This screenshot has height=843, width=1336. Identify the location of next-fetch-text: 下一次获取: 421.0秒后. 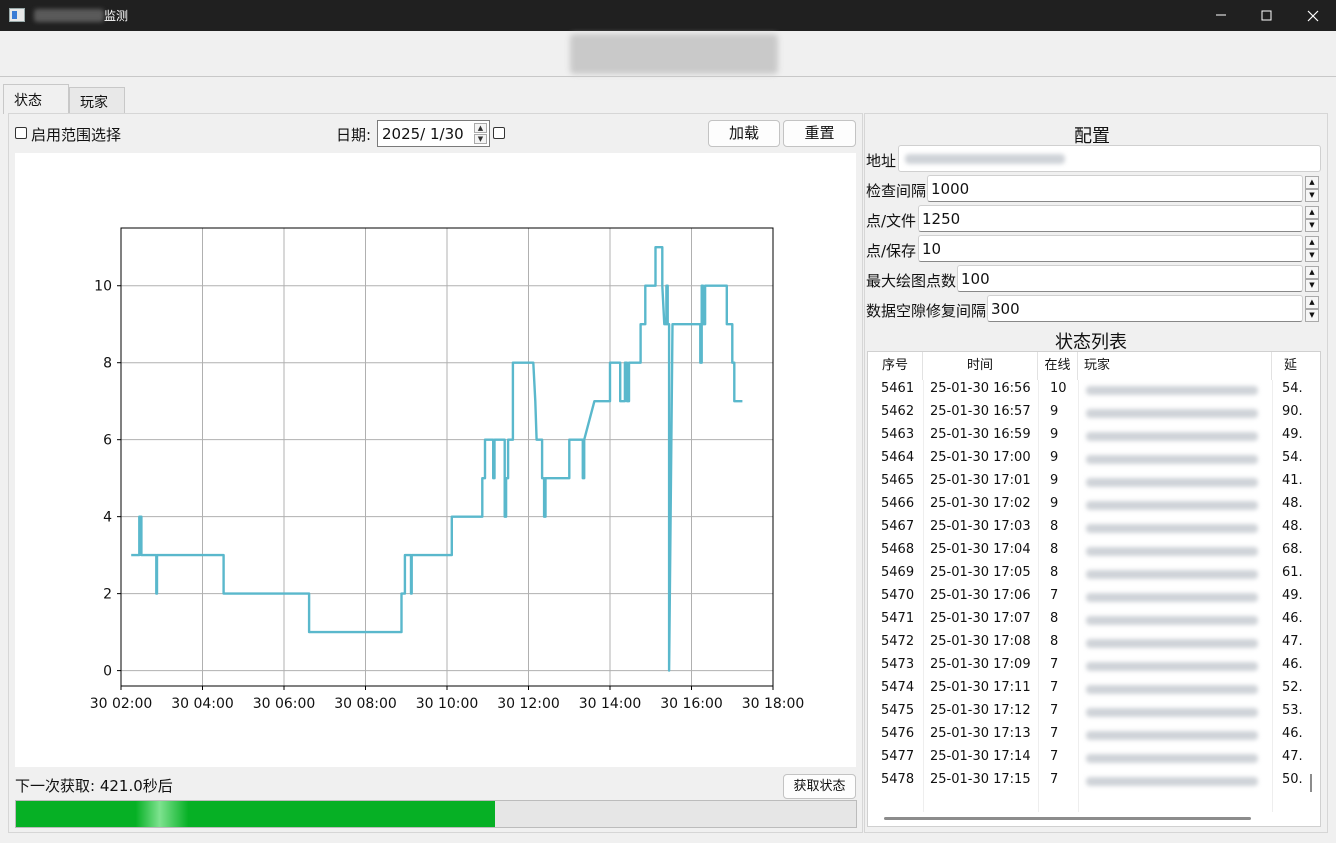
(94, 786).